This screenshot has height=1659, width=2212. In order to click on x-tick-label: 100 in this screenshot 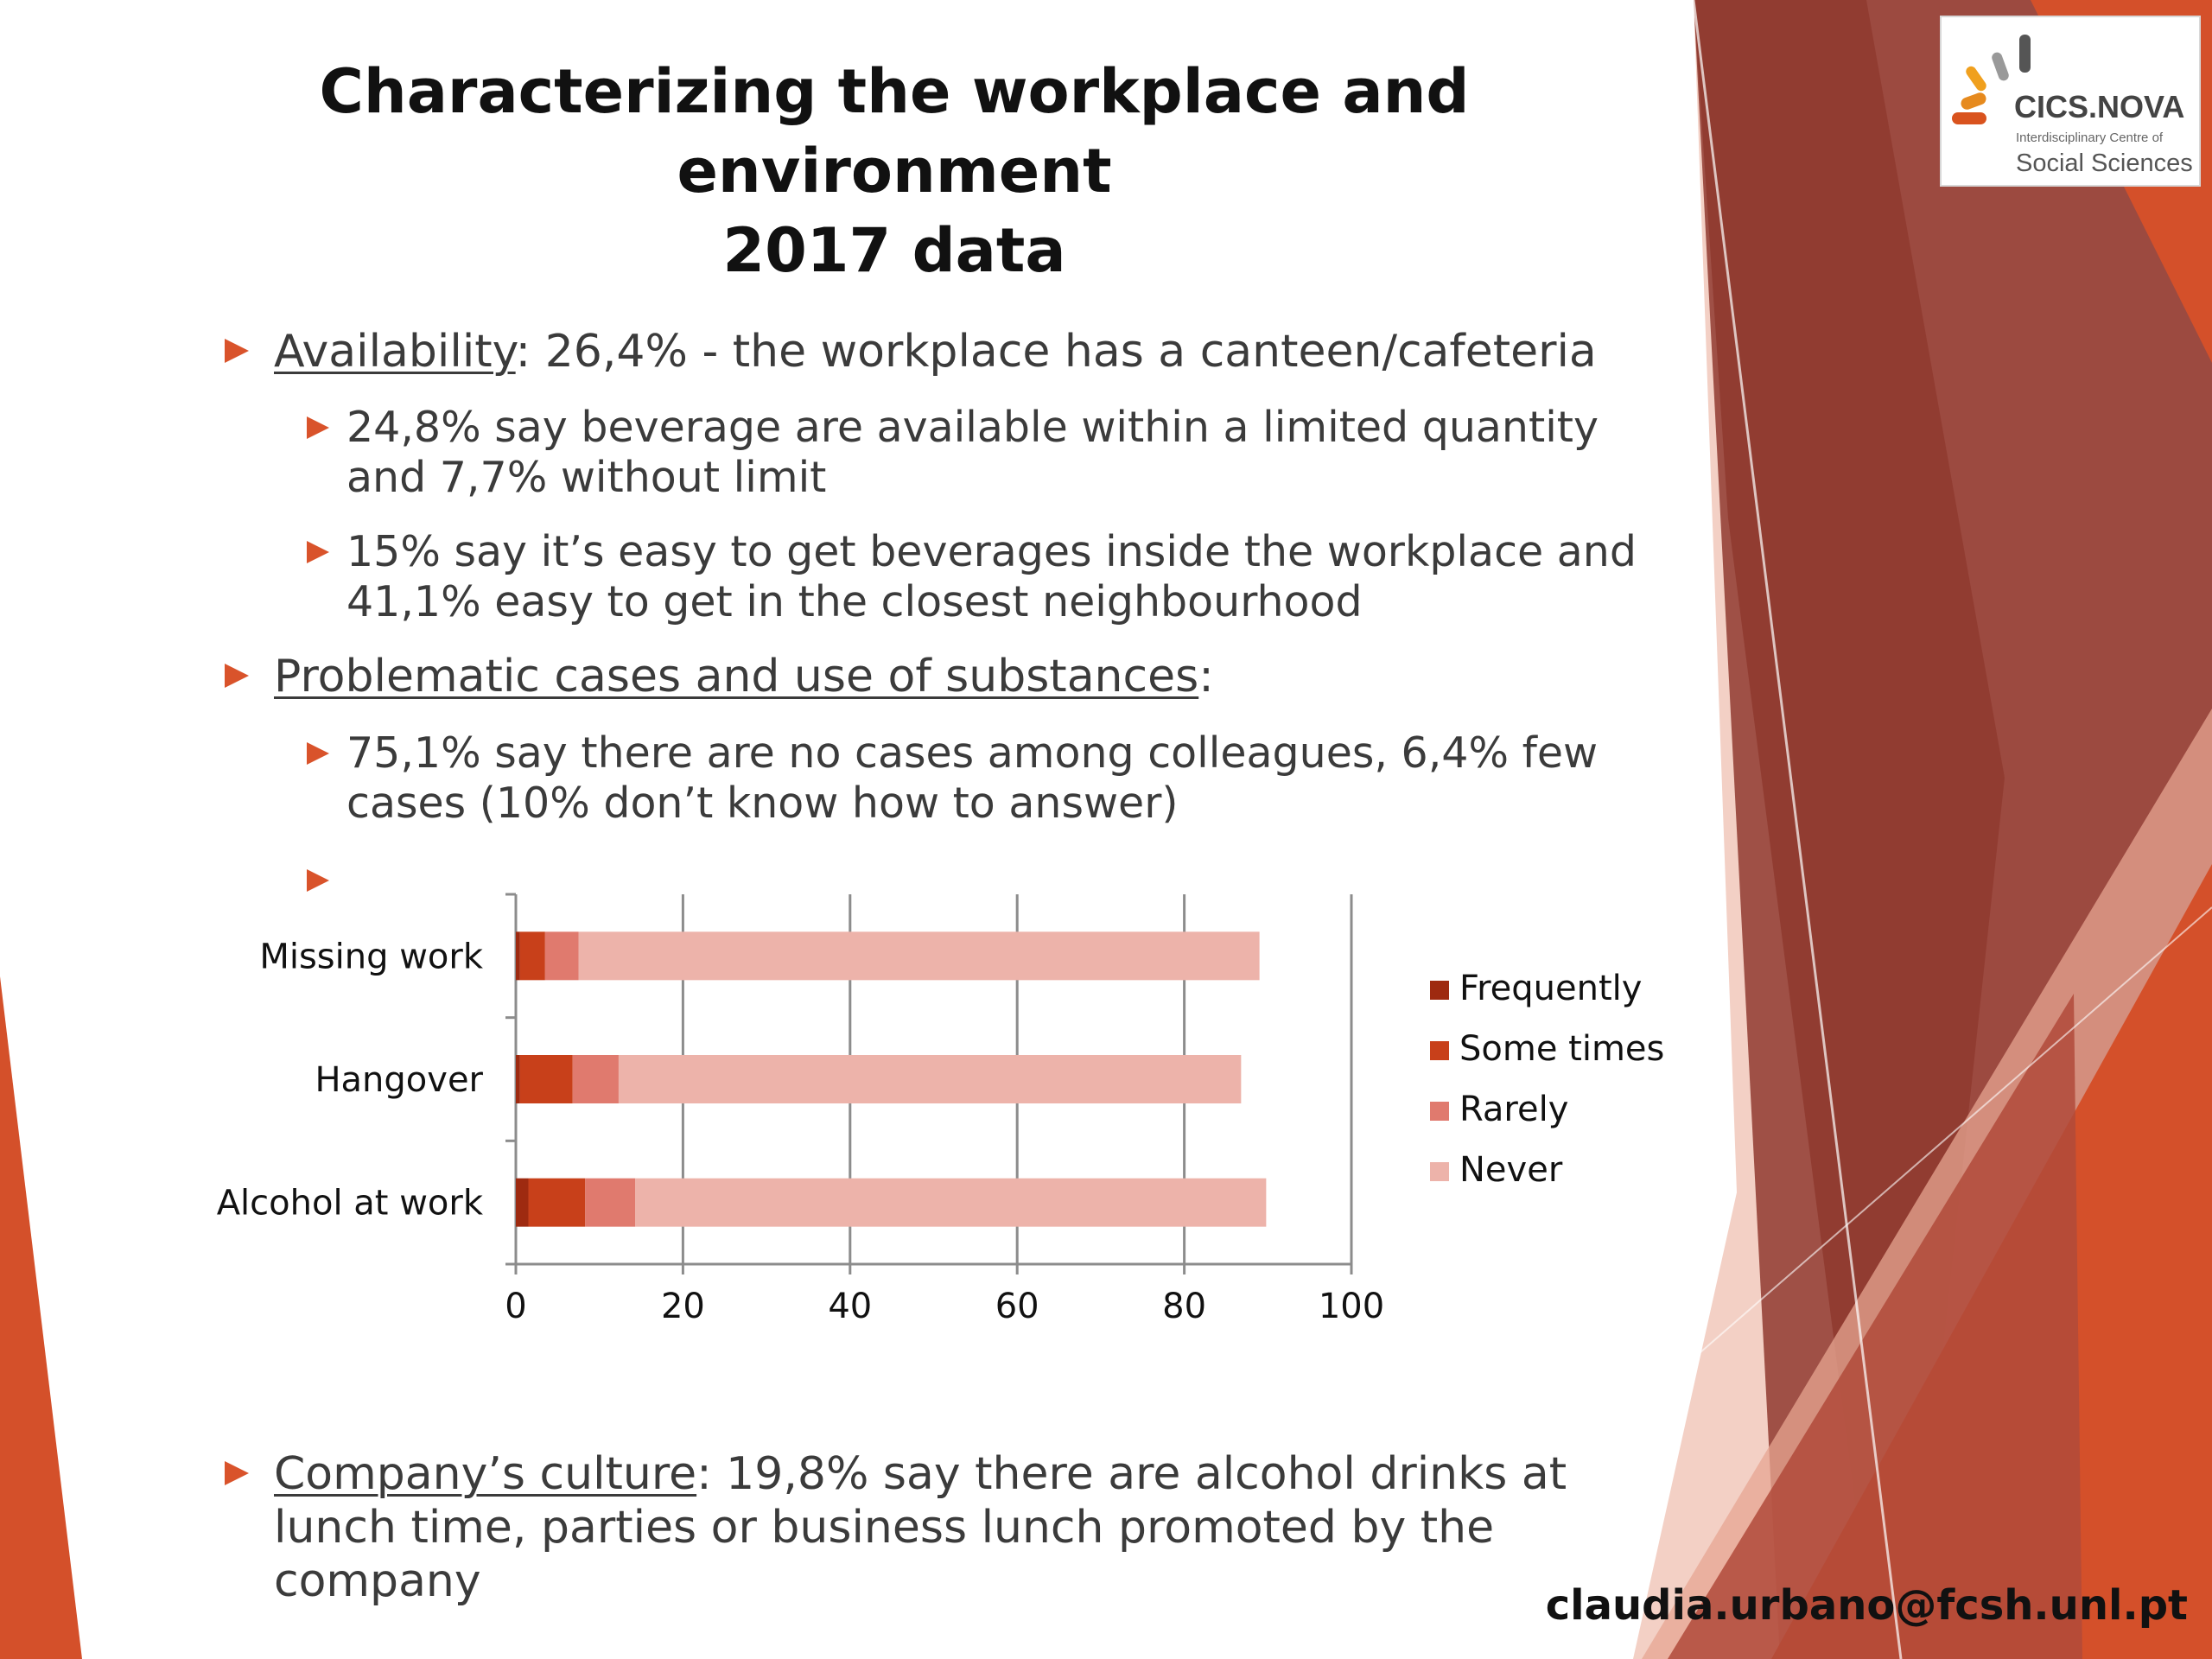, I will do `click(1351, 1306)`.